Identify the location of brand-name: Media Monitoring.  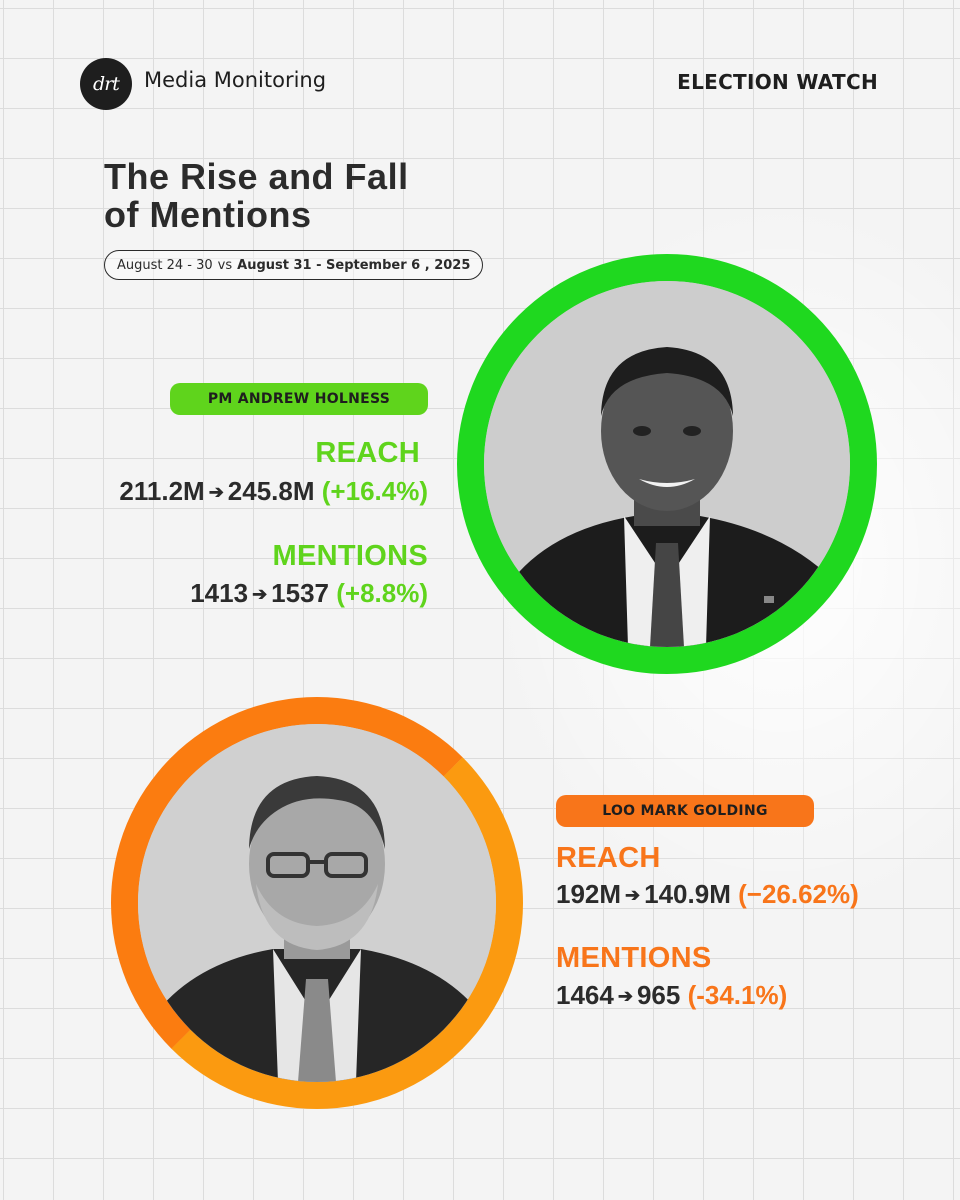
(235, 80).